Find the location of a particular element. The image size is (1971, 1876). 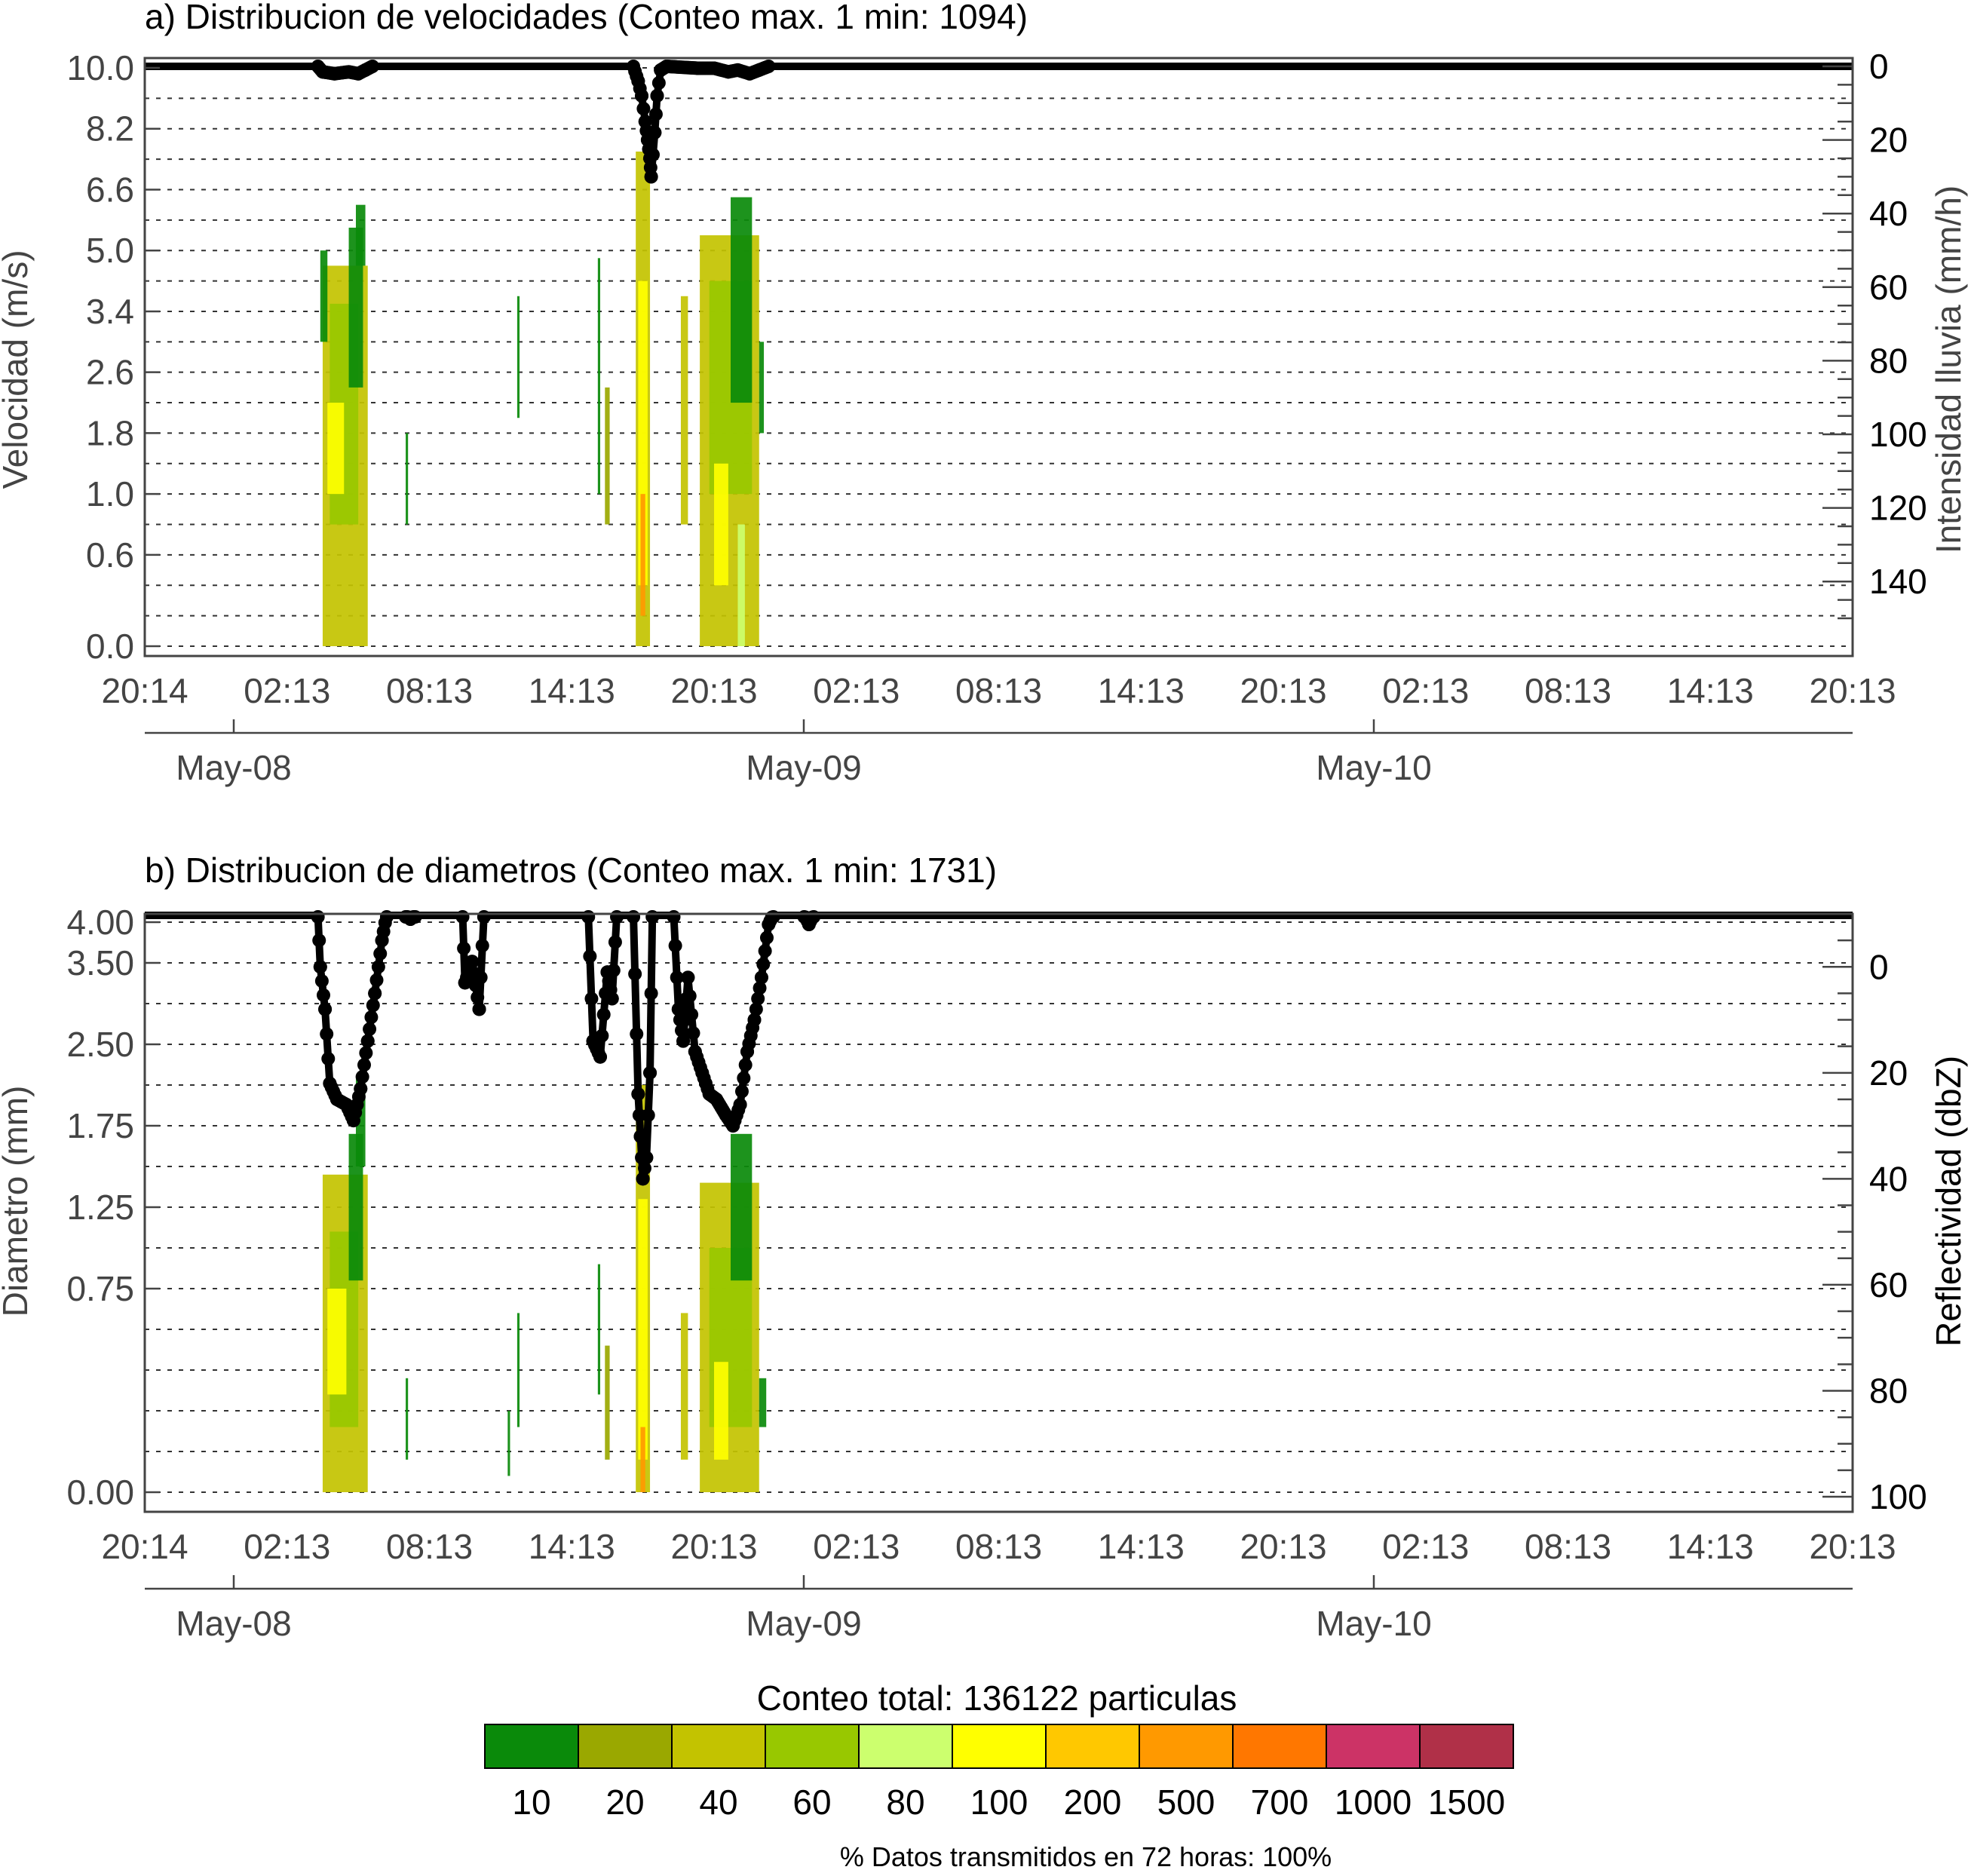

colorbar-swatches is located at coordinates (999, 1746).